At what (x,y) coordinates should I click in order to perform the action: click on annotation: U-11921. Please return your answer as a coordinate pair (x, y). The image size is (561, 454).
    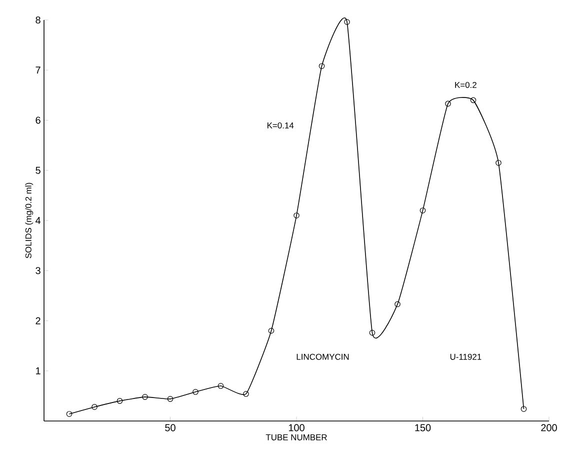
    Looking at the image, I should click on (466, 357).